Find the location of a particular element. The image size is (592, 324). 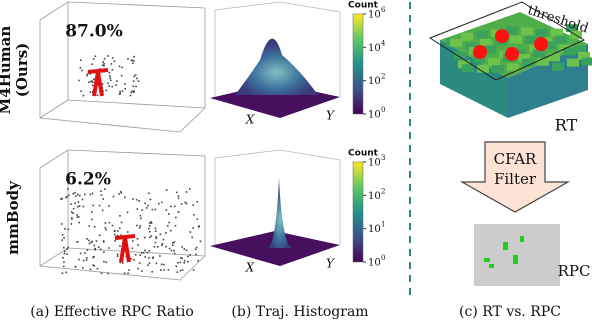

rpc-label: RPC is located at coordinates (574, 271).